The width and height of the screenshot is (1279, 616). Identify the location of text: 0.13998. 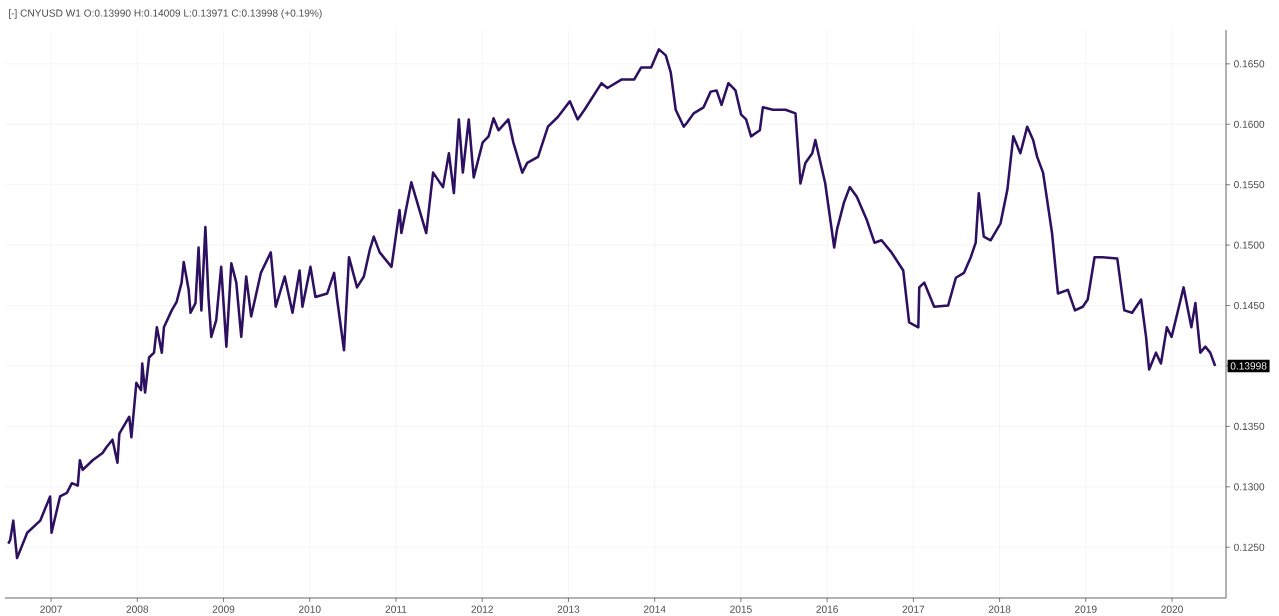
(1248, 366).